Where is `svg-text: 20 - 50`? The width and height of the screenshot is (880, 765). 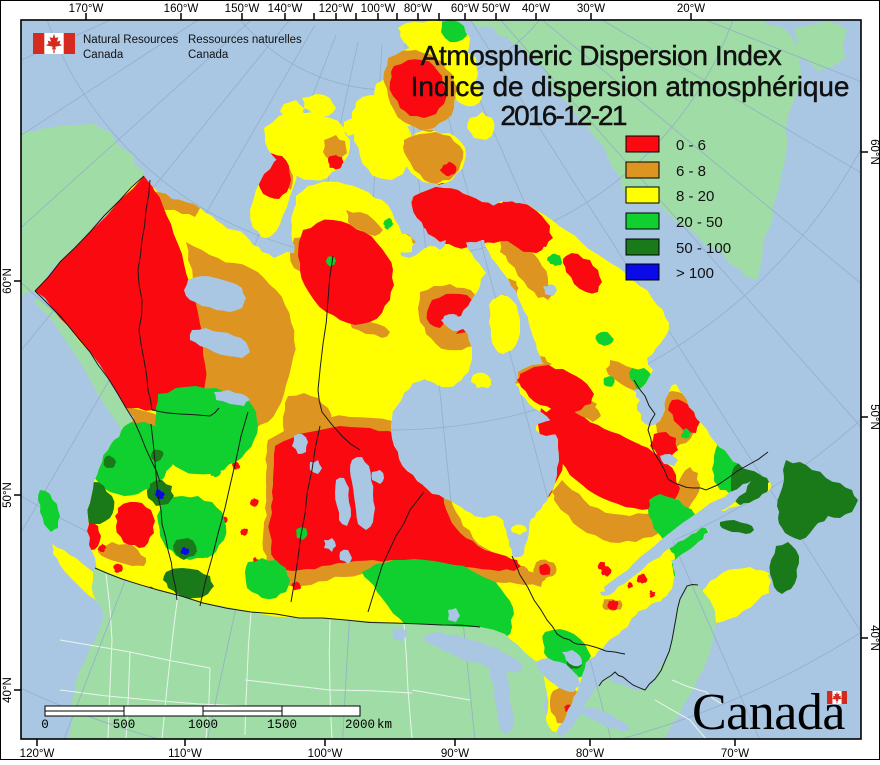
svg-text: 20 - 50 is located at coordinates (699, 222).